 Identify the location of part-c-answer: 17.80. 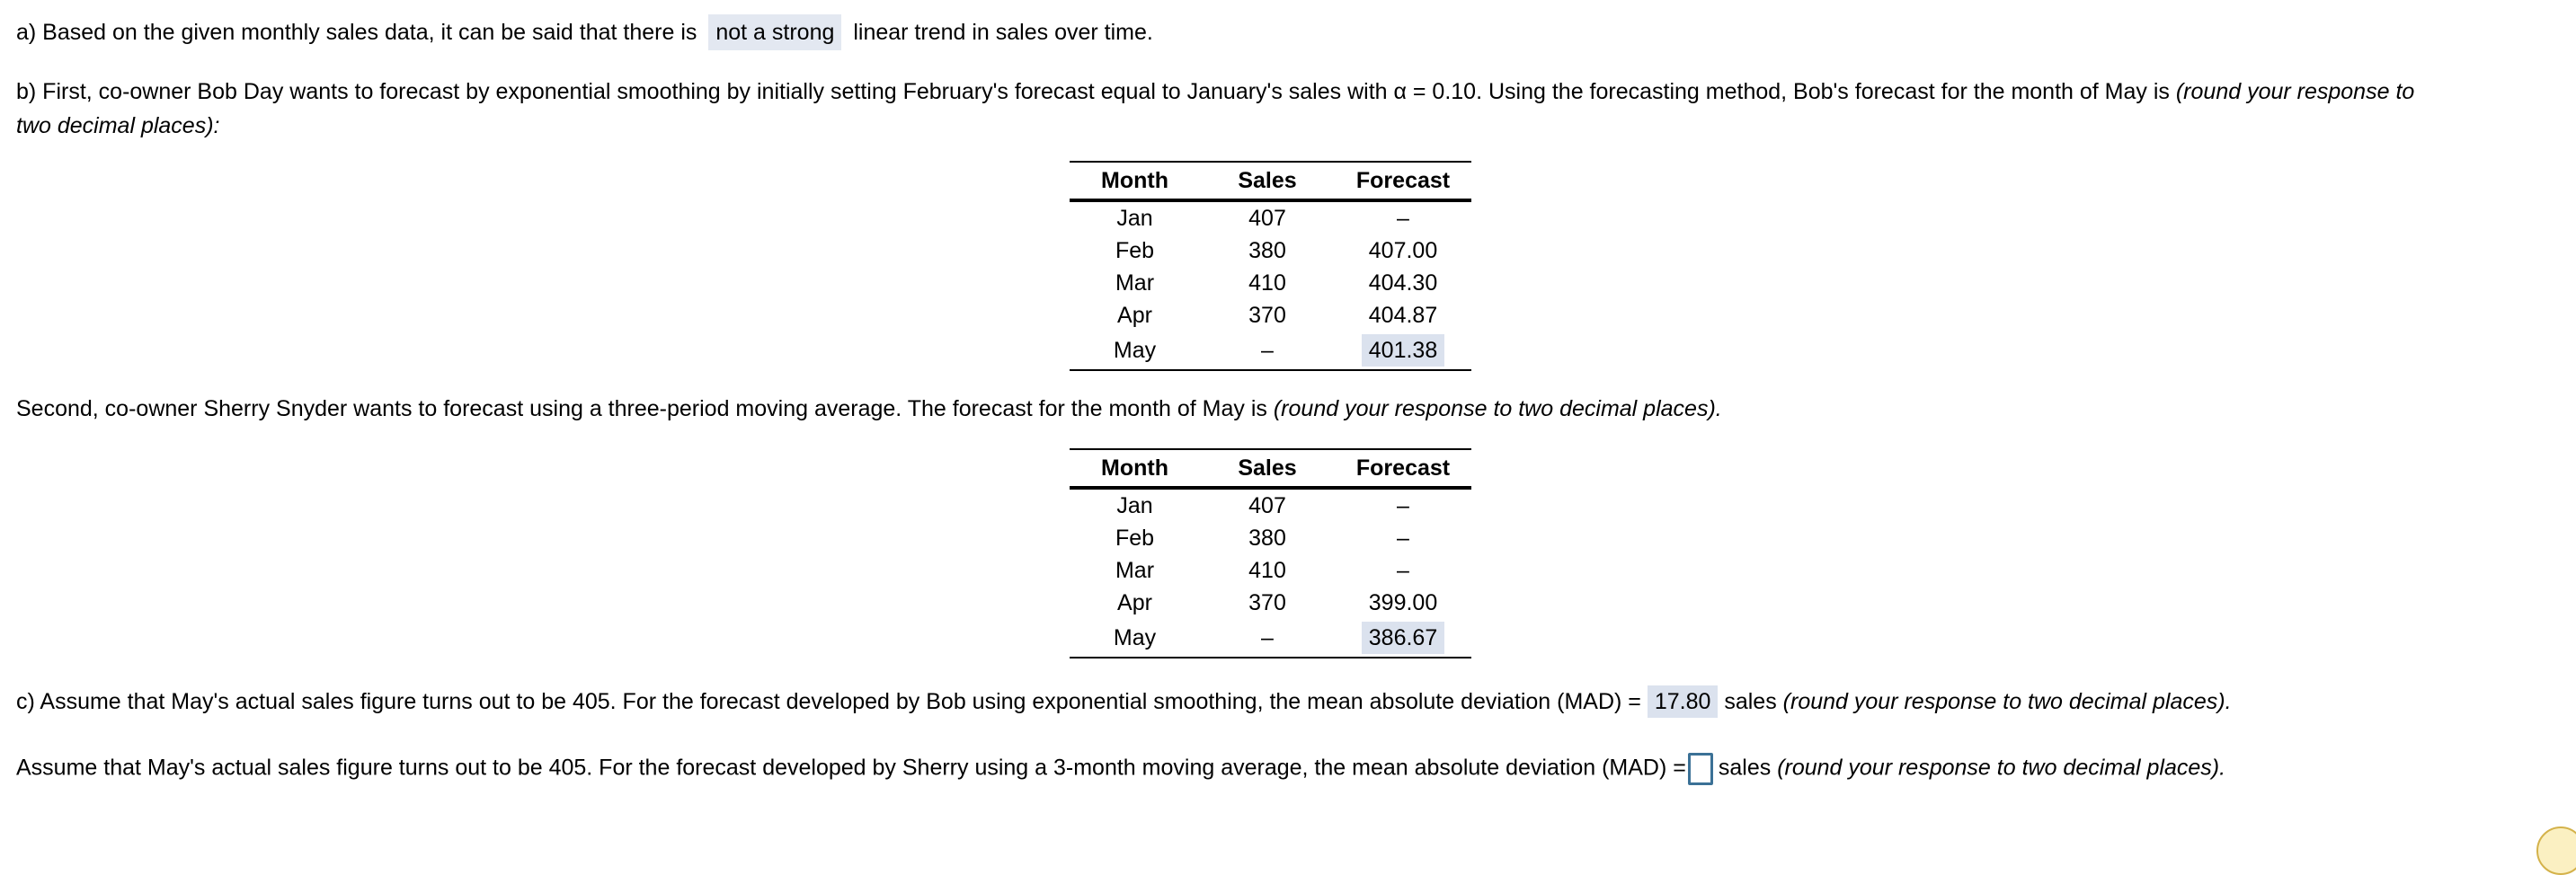
(1683, 701).